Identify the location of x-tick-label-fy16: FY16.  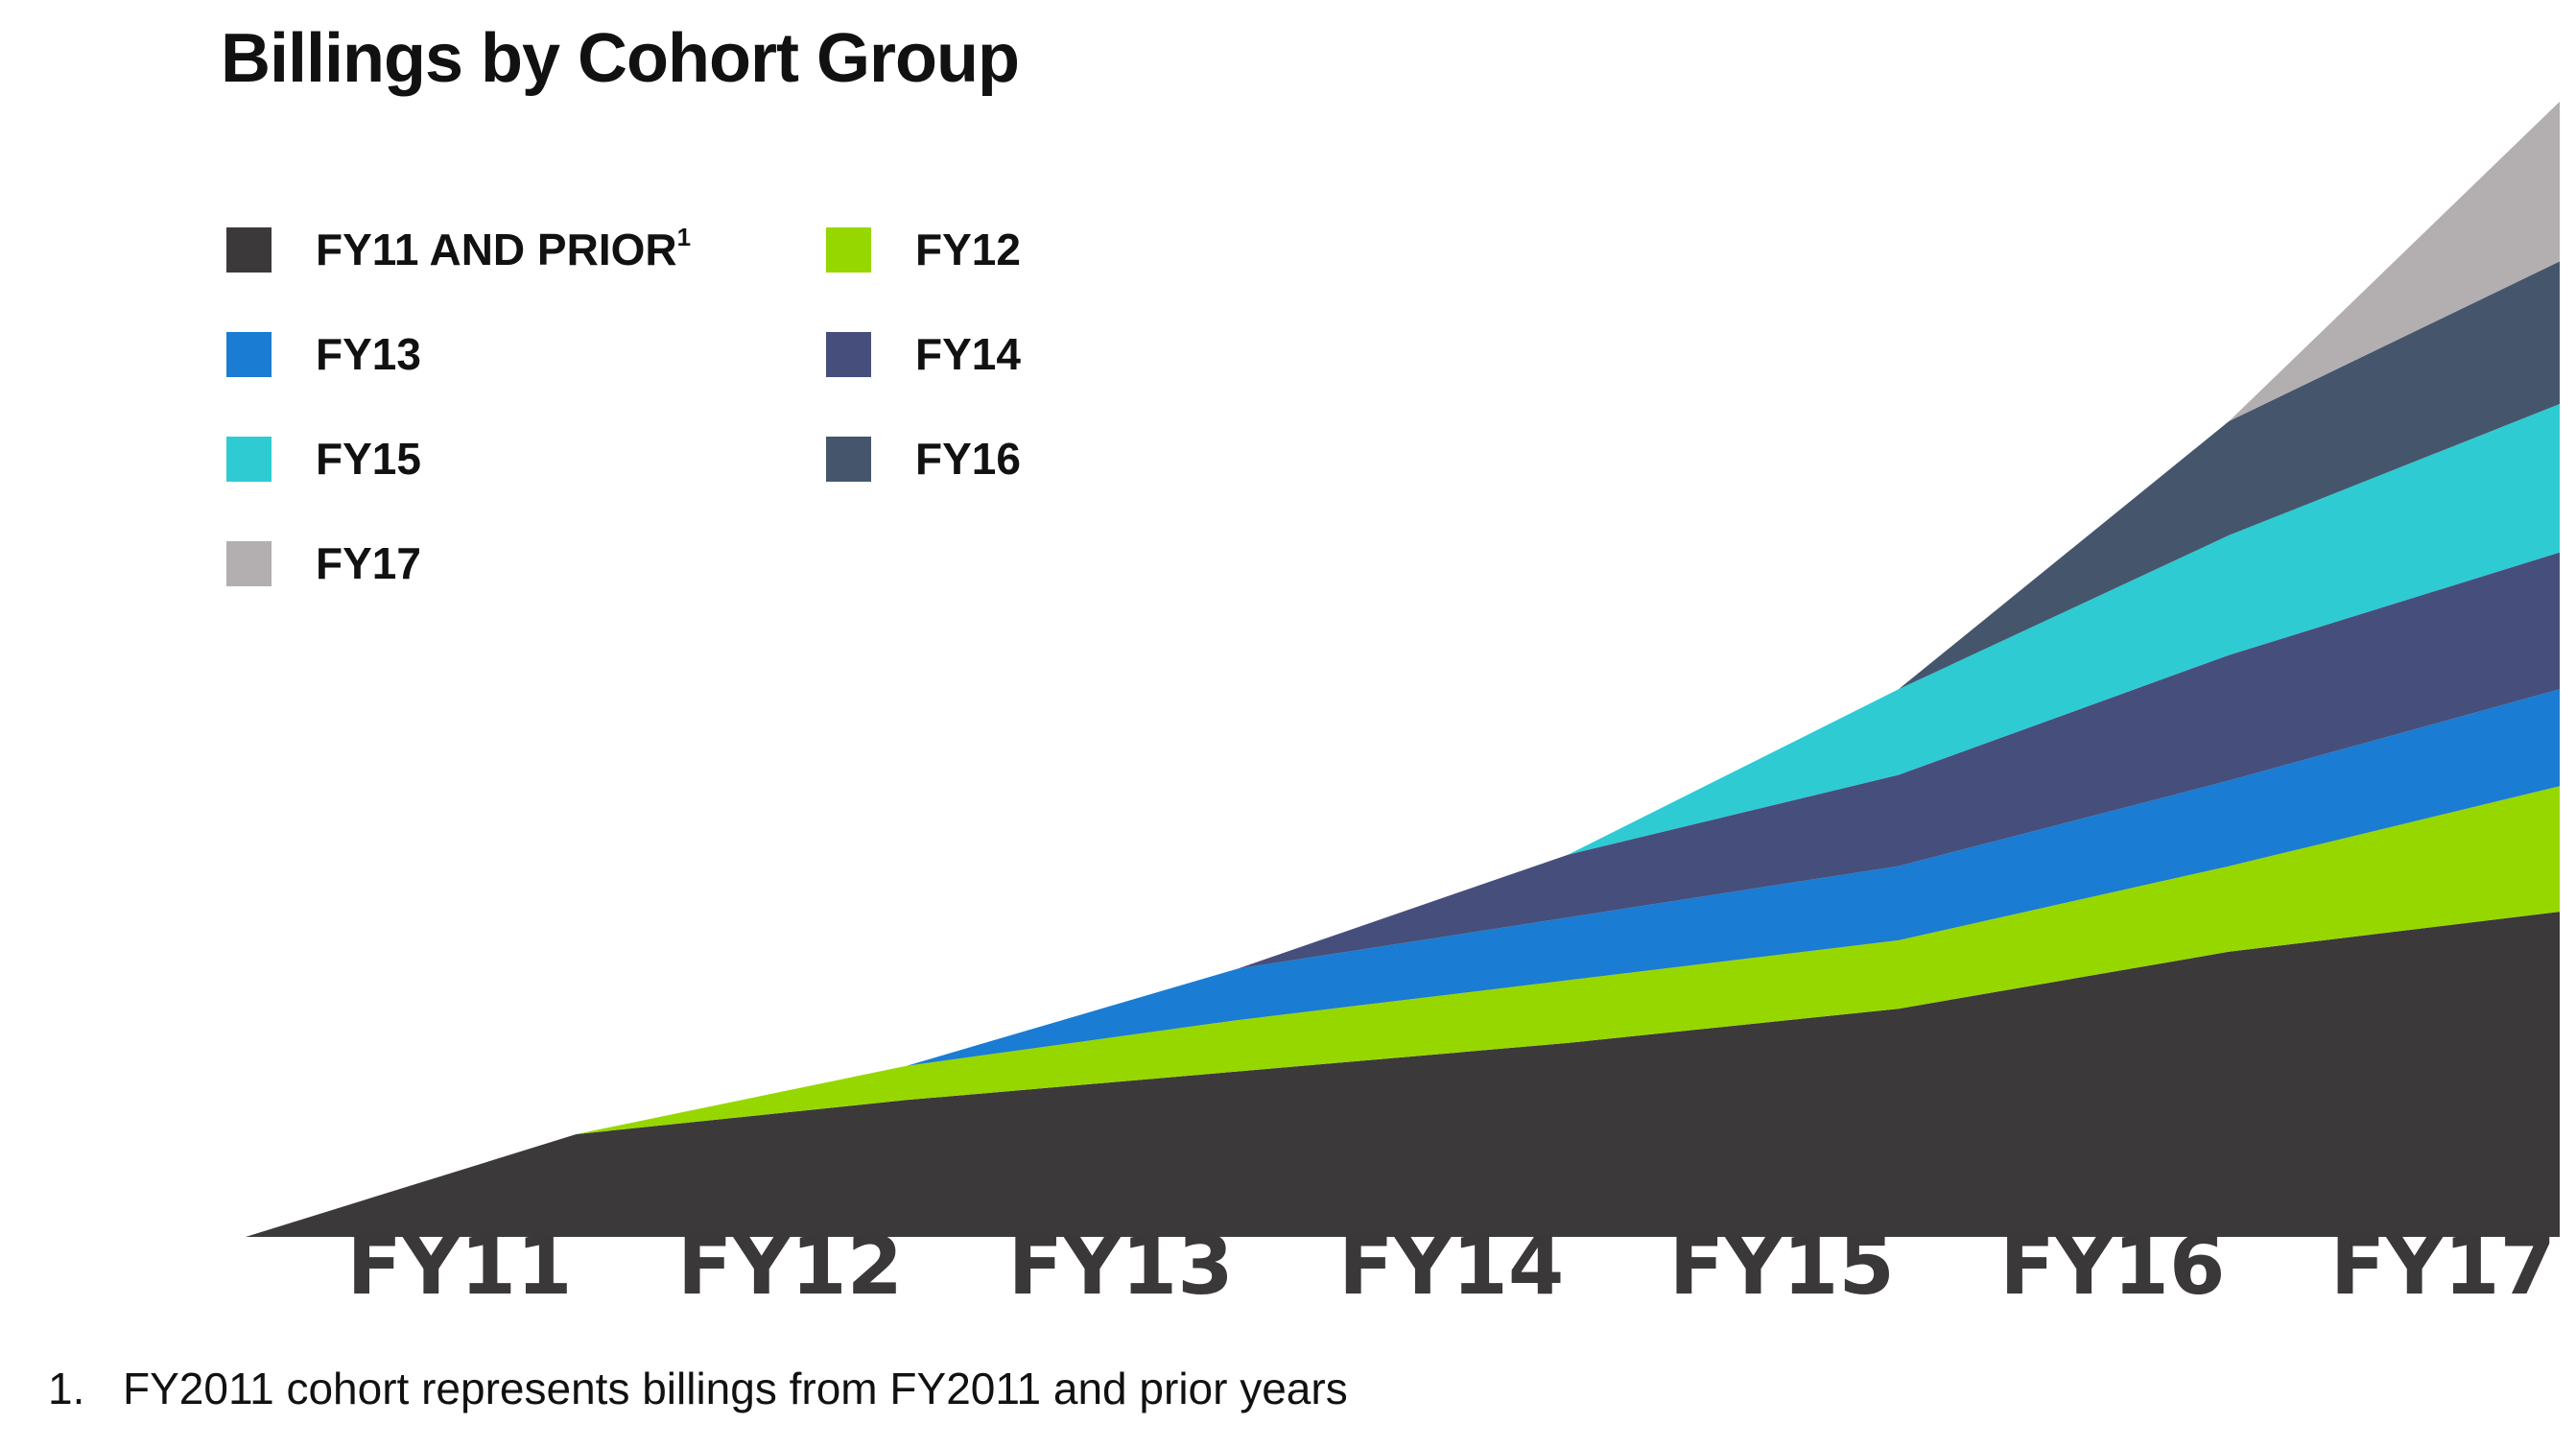
(2112, 1266).